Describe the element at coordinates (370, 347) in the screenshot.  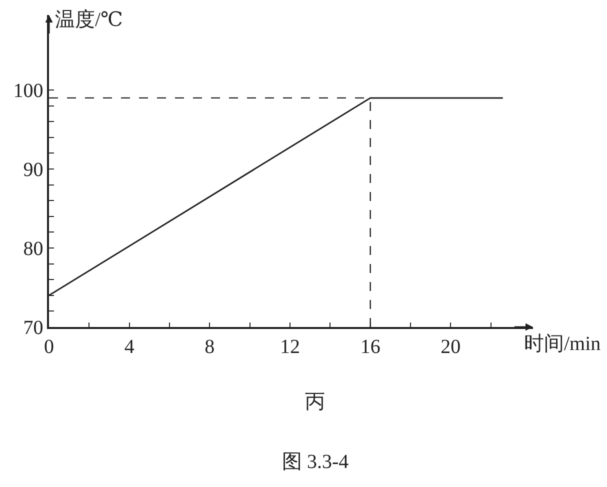
I see `x-tick-label: 16` at that location.